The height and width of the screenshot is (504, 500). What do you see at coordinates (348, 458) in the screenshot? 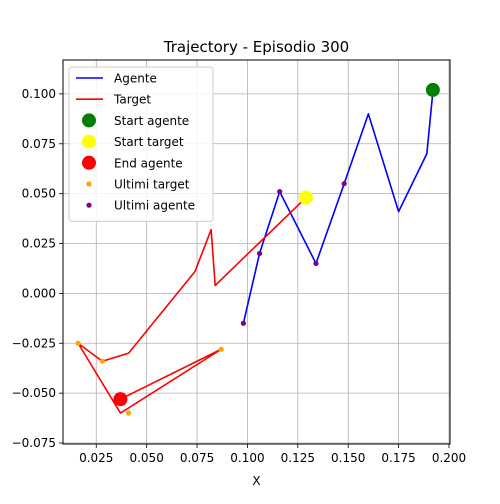
I see `x-tick-label: 0.150` at bounding box center [348, 458].